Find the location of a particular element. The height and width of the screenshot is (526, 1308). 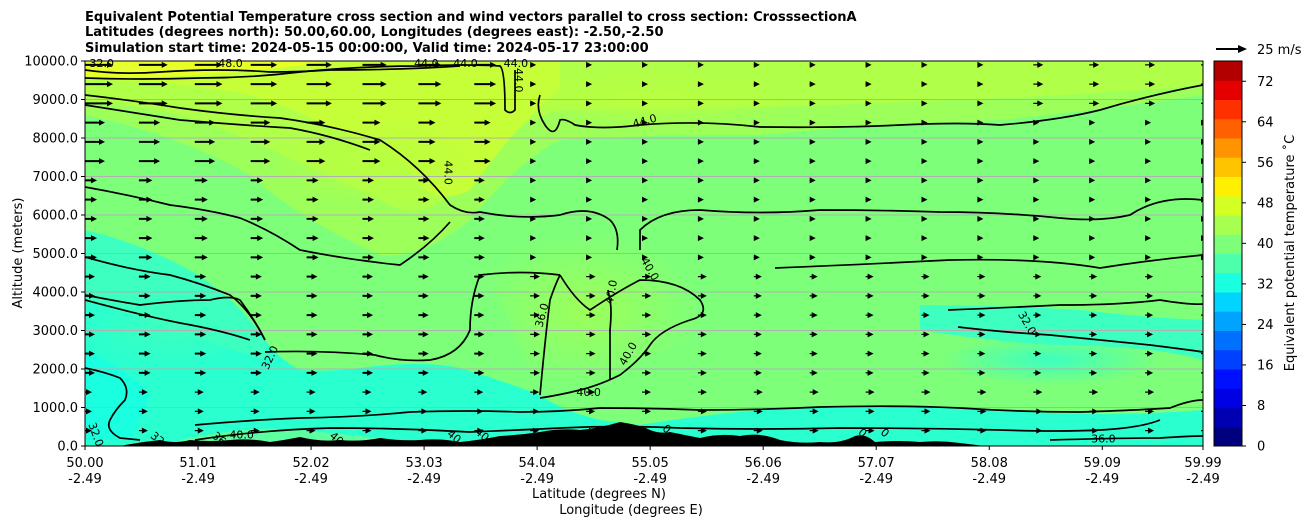

colorbar-label: Equivalent potential temperature ˚C is located at coordinates (1290, 253).